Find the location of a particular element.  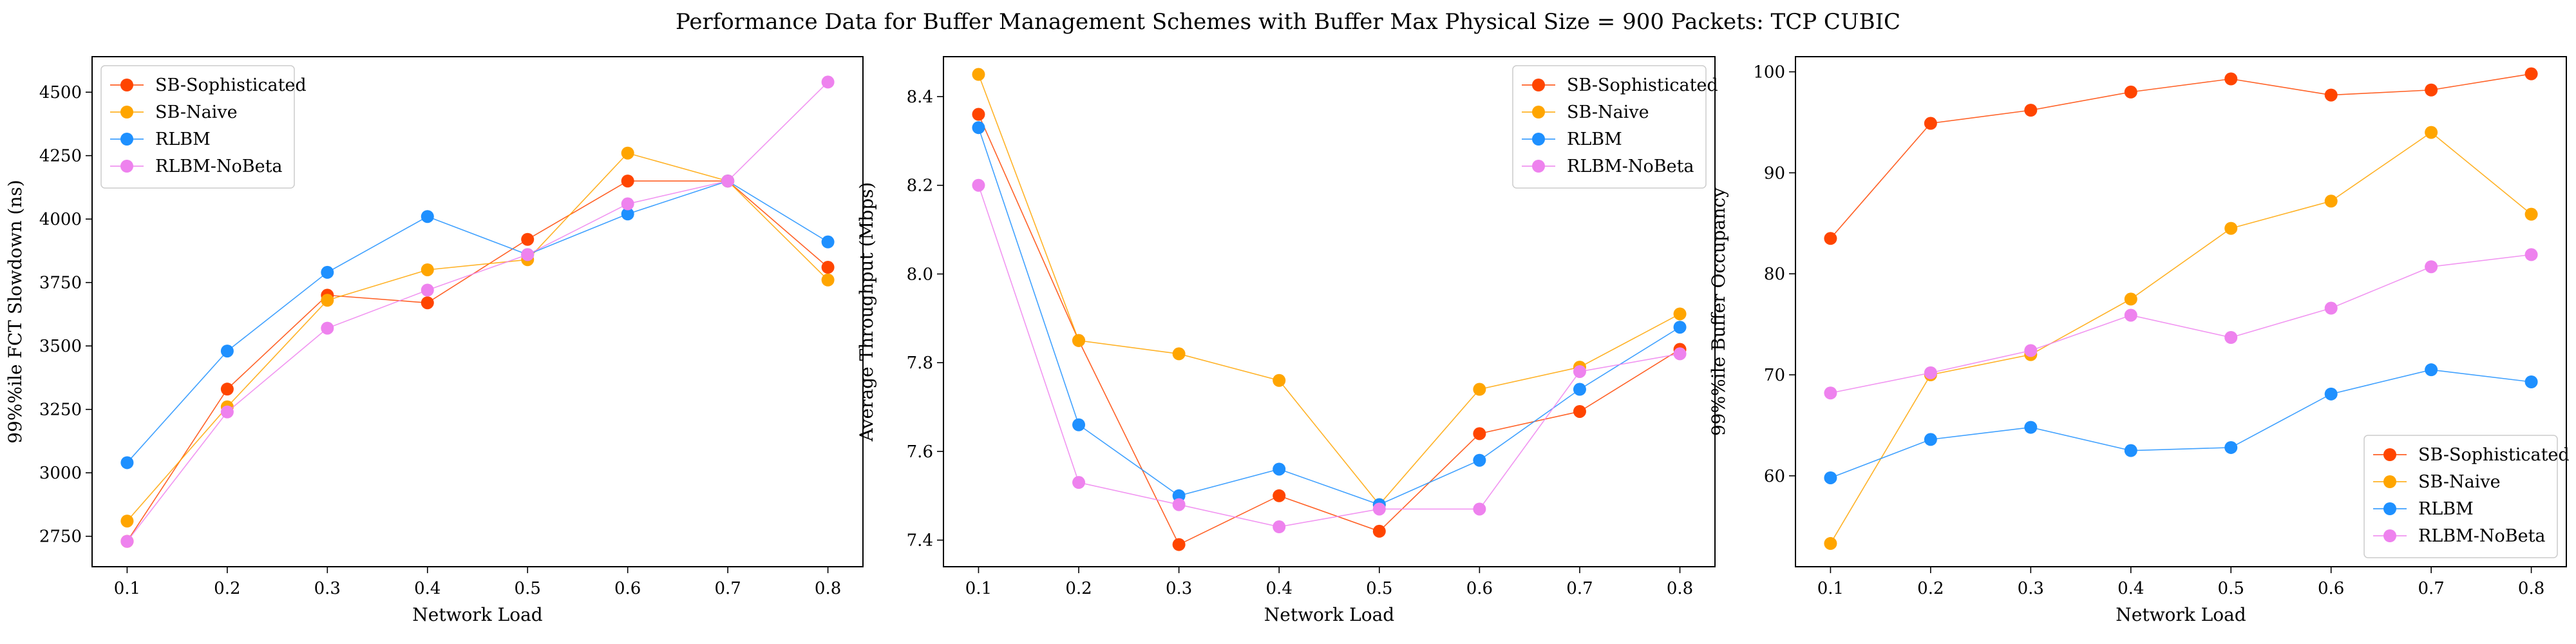

y-axis-label: Average Throughput (Mbps) is located at coordinates (867, 312).